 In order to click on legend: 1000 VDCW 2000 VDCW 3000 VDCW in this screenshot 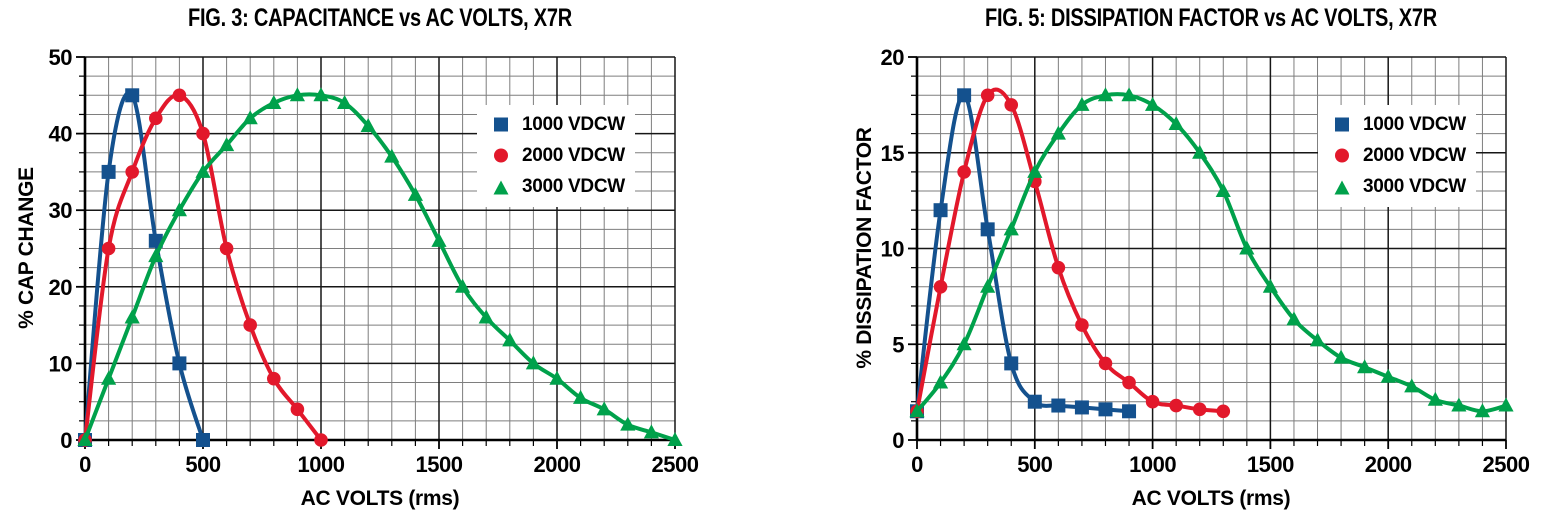, I will do `click(1397, 156)`.